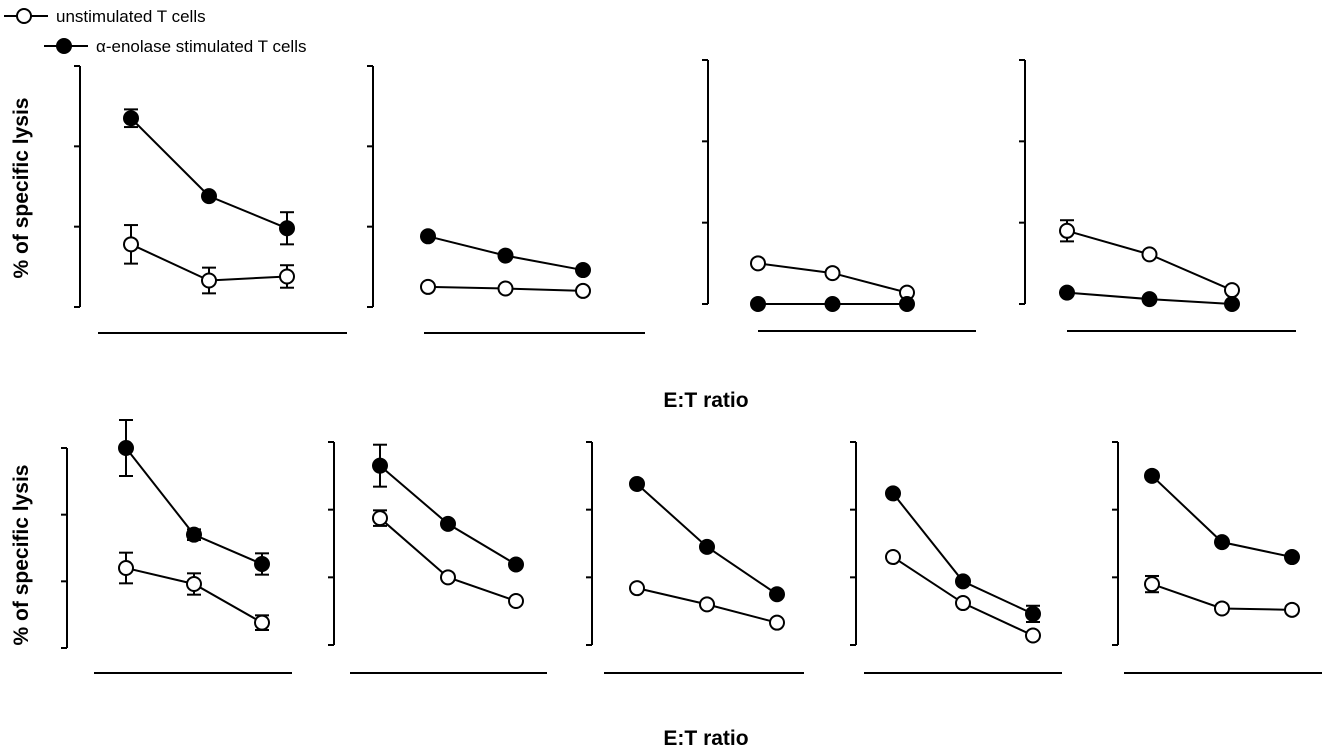 This screenshot has width=1333, height=753. I want to click on legend-open-label: unstimulated T cells, so click(131, 16).